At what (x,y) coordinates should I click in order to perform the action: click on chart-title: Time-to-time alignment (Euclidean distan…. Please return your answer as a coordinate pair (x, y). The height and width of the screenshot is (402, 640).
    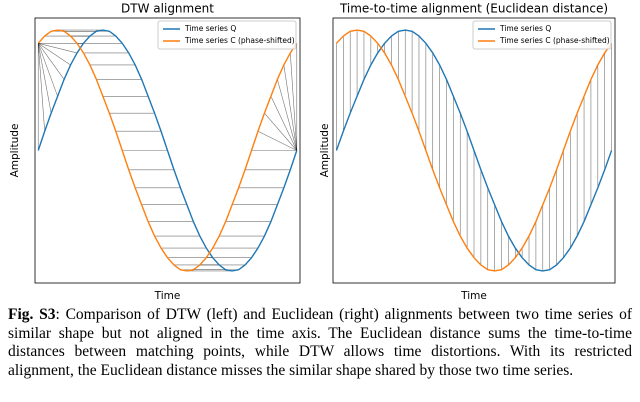
    Looking at the image, I should click on (473, 9).